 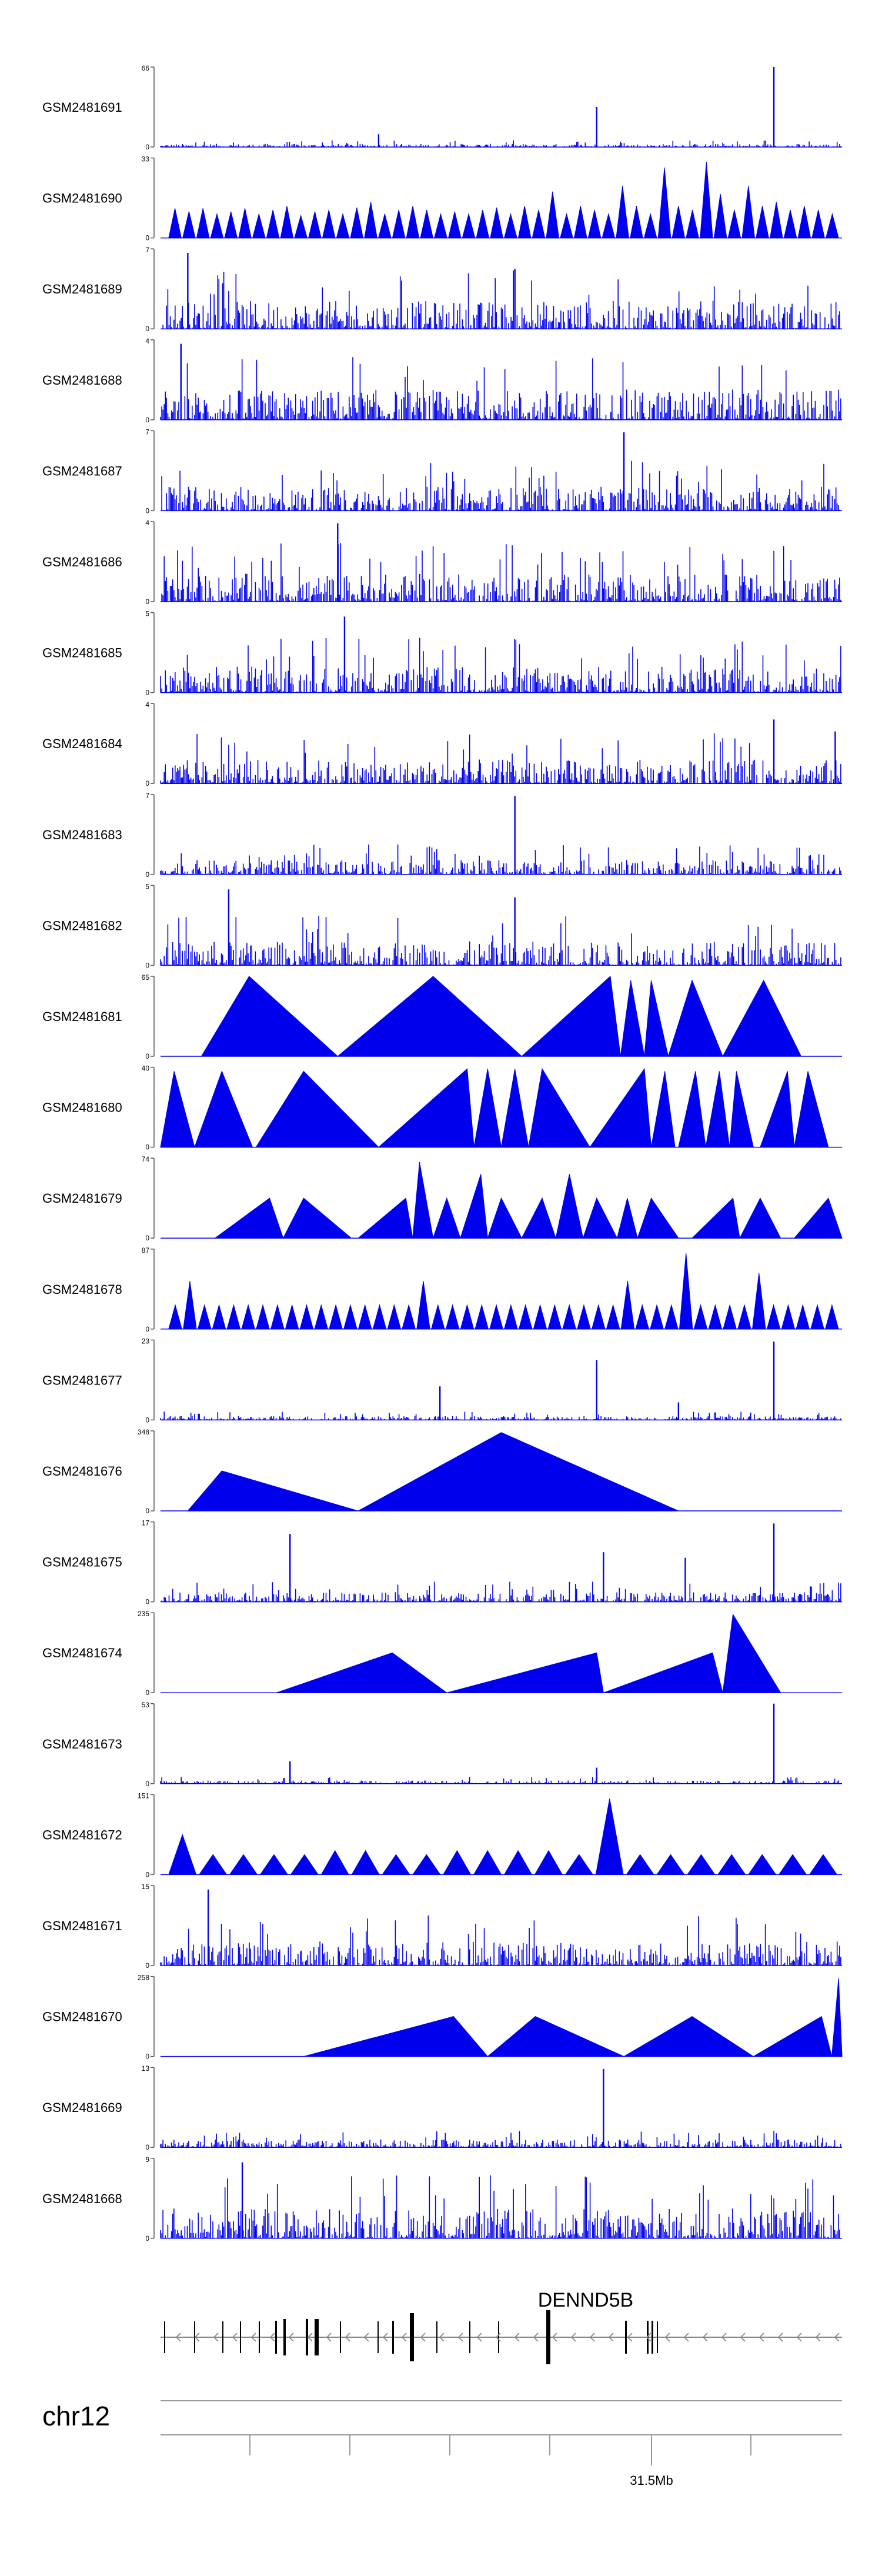 I want to click on gene-label-dennd5b: DENND5B, so click(x=585, y=2300).